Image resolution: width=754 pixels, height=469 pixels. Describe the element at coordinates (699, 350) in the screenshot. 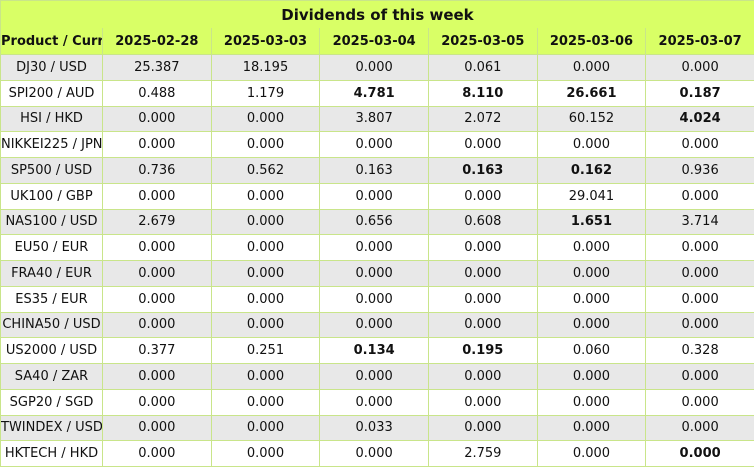

I see `dividend-value-cell: 0.328` at that location.